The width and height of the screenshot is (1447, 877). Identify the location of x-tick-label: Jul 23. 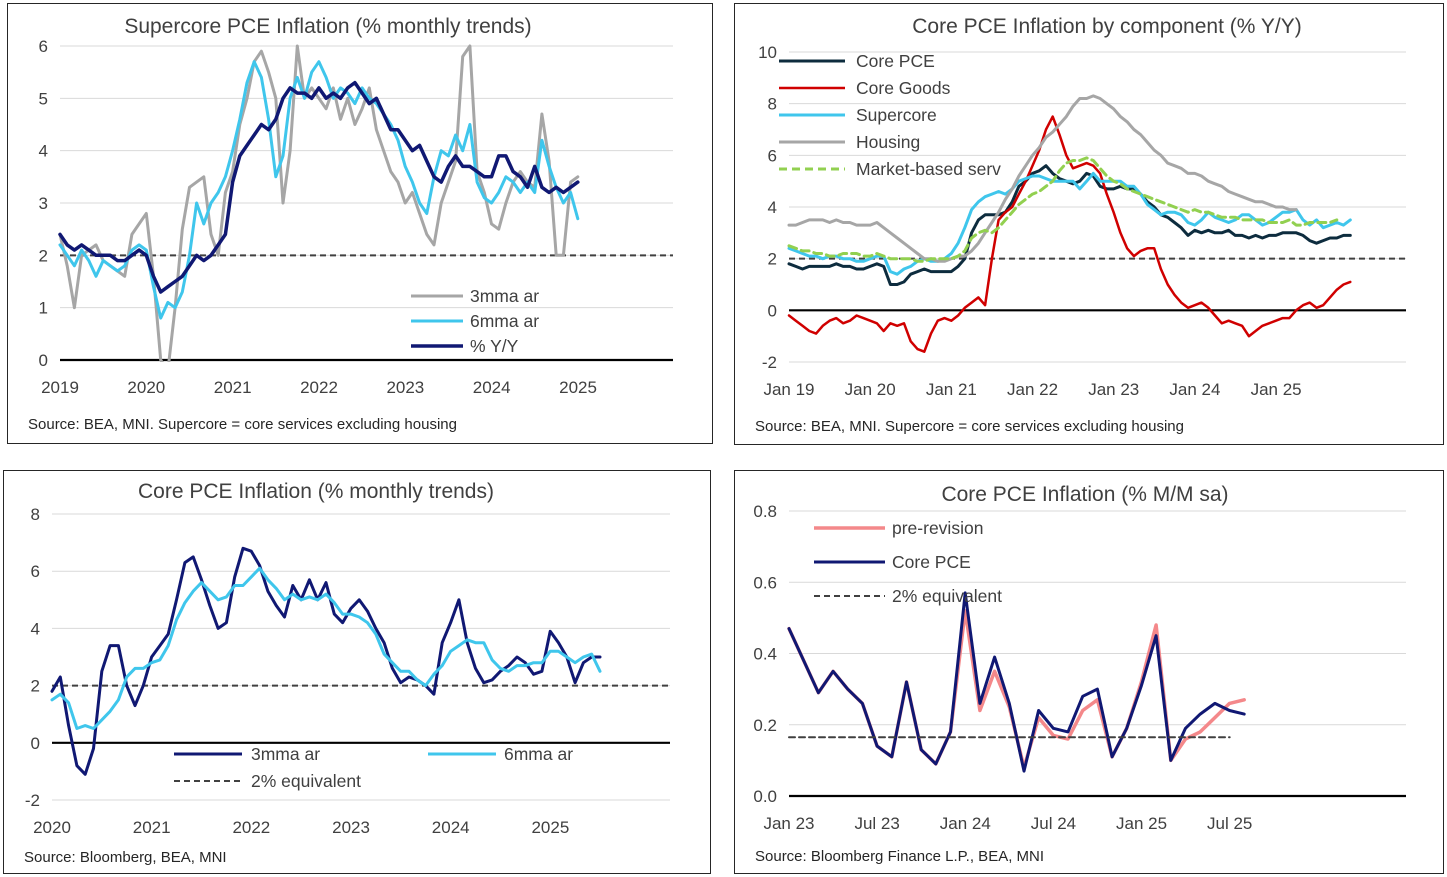
(876, 823).